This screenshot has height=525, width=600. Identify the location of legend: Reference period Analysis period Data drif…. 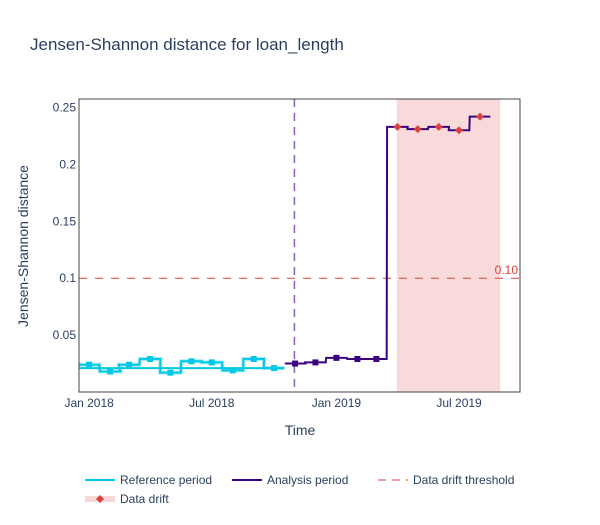
(299, 489).